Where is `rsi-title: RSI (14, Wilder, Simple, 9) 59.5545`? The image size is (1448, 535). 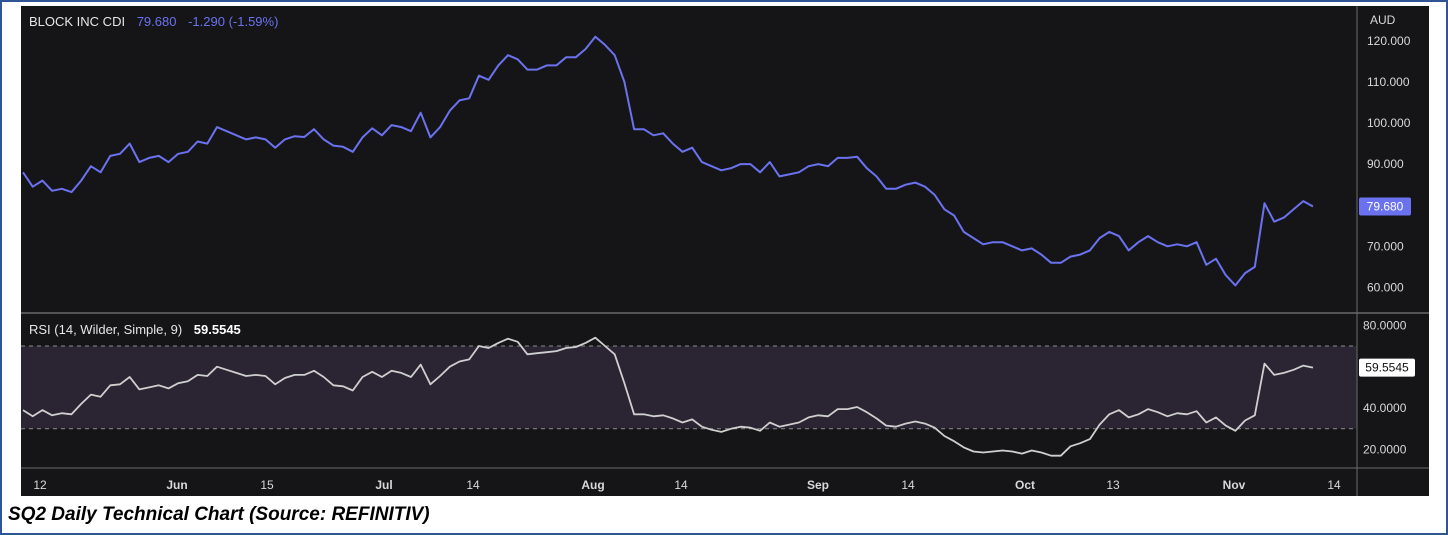
rsi-title: RSI (14, Wilder, Simple, 9) 59.5545 is located at coordinates (135, 329).